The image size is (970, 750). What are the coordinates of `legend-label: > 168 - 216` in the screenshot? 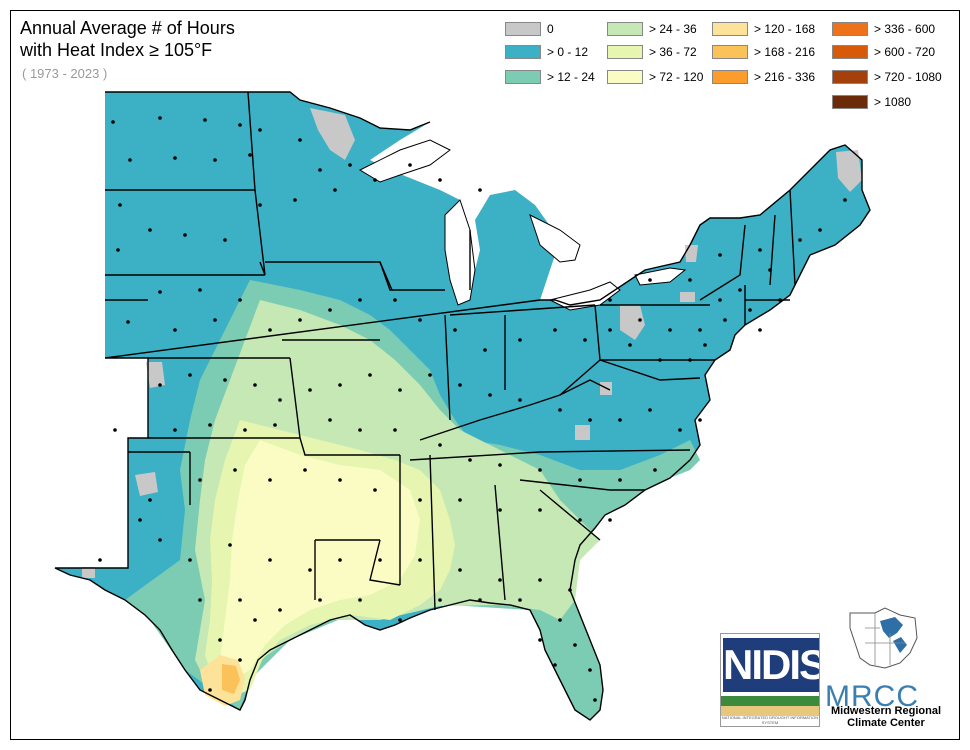 It's located at (785, 52).